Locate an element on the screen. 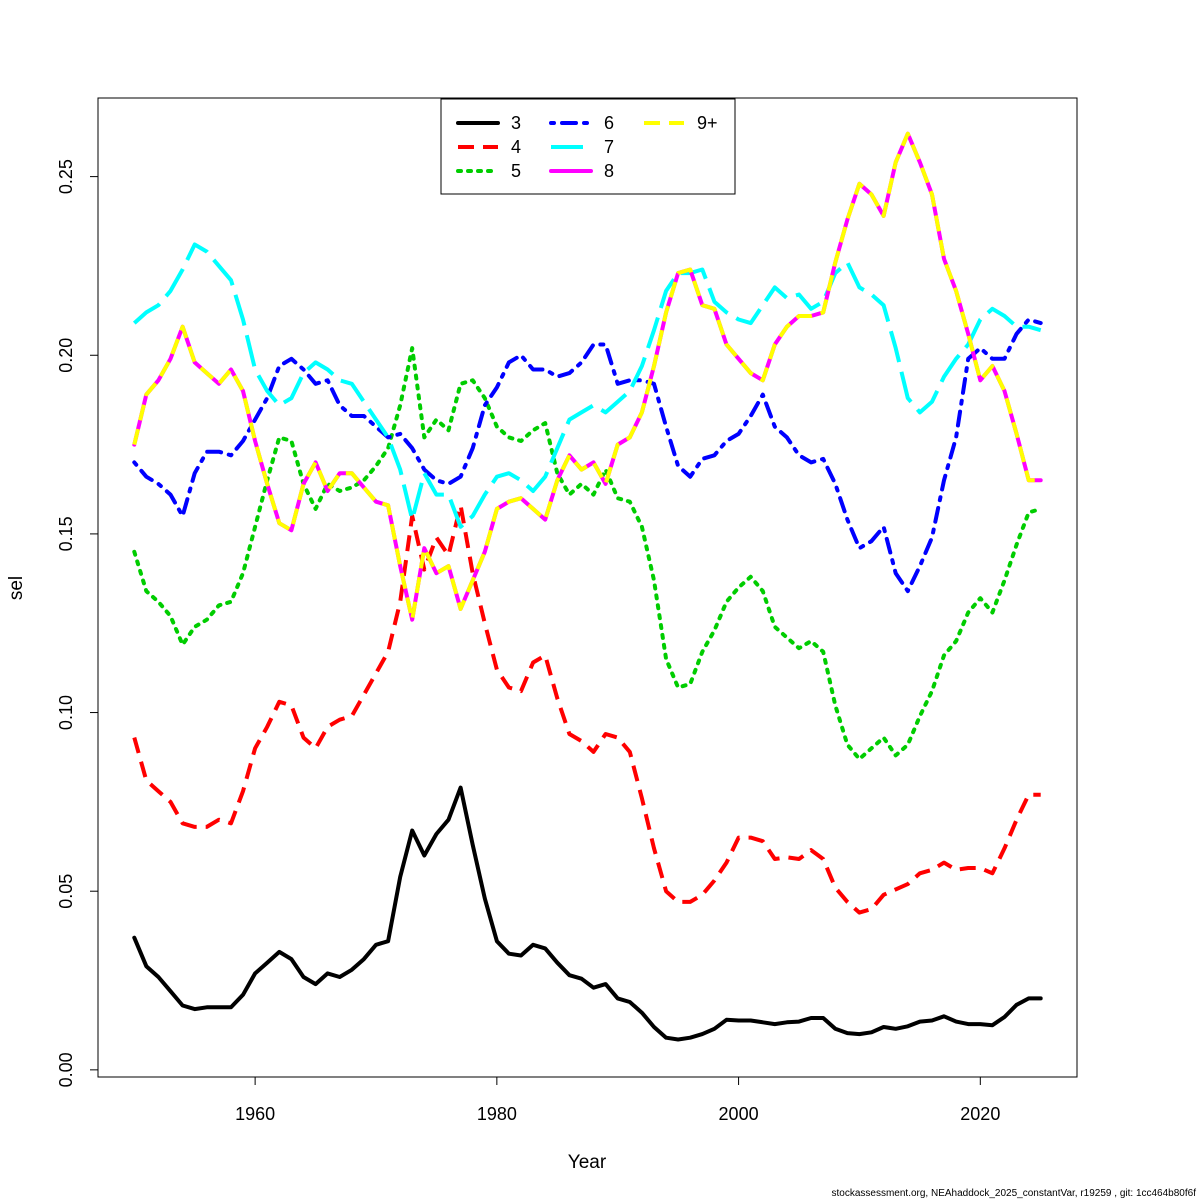 Image resolution: width=1200 pixels, height=1200 pixels. legend-label-4: 4 is located at coordinates (516, 147).